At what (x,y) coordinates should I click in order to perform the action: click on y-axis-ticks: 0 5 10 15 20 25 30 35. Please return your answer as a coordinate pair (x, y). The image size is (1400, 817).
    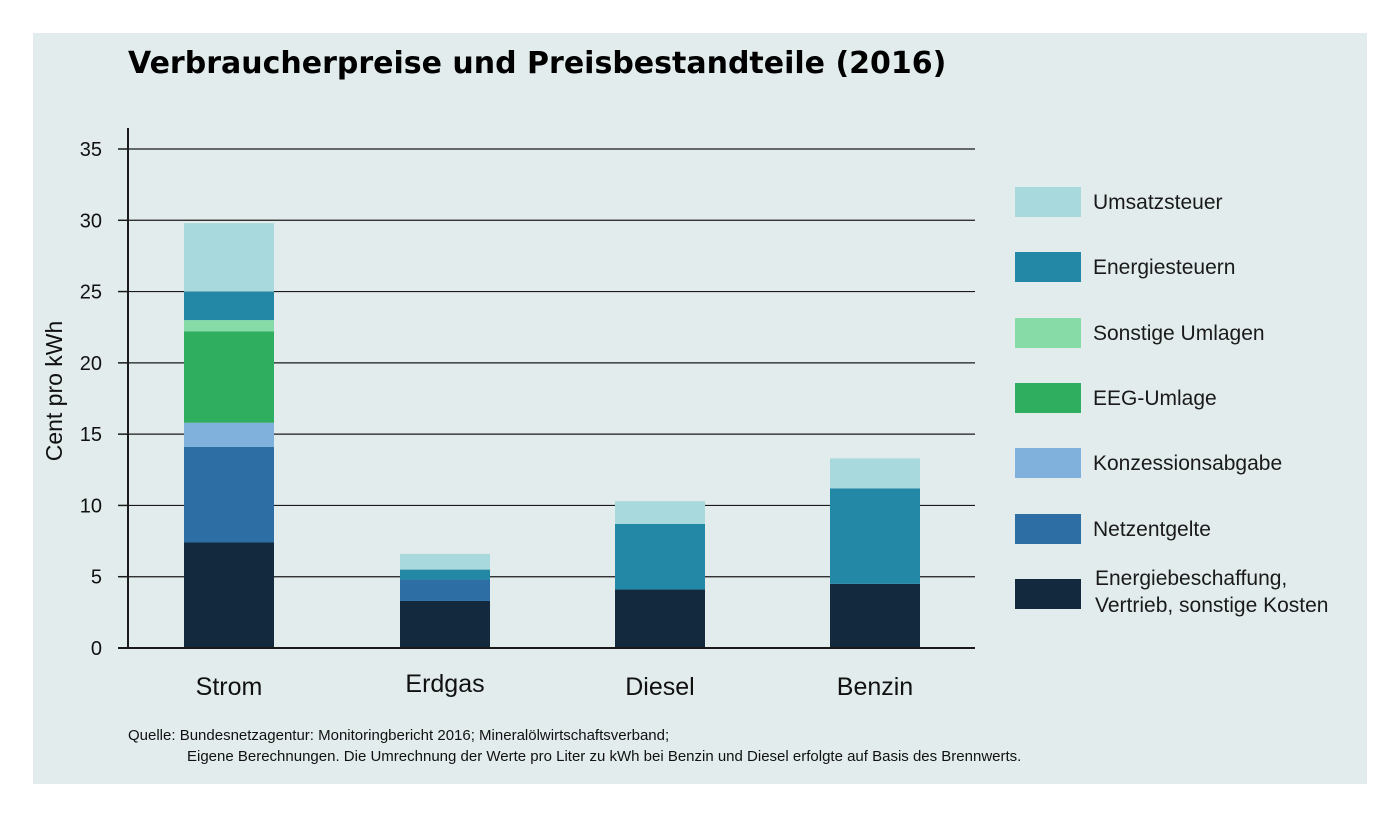
    Looking at the image, I should click on (104, 399).